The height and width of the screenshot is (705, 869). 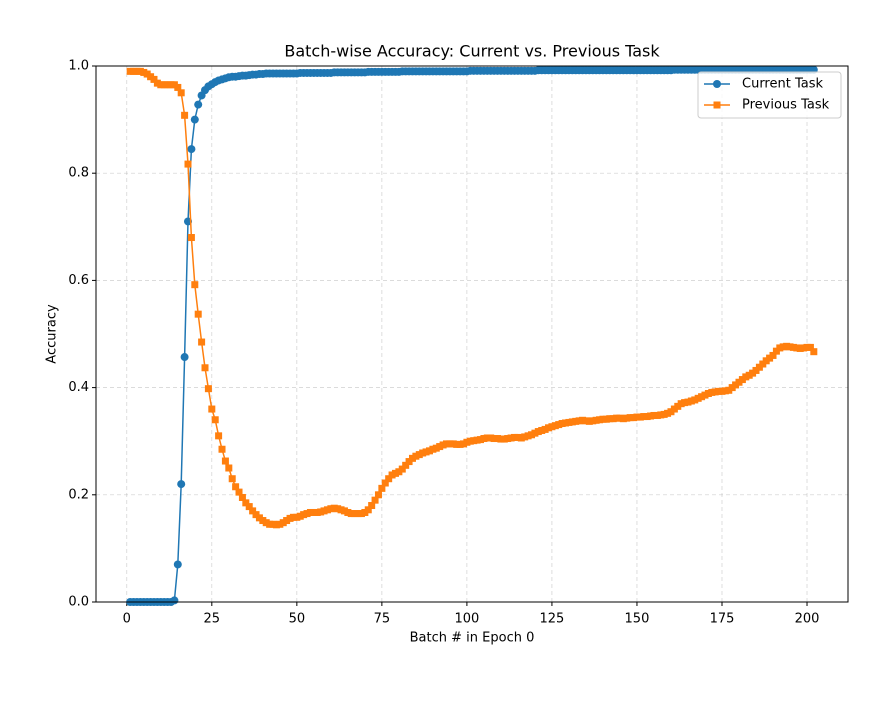 What do you see at coordinates (127, 619) in the screenshot?
I see `x-tick-label: 0` at bounding box center [127, 619].